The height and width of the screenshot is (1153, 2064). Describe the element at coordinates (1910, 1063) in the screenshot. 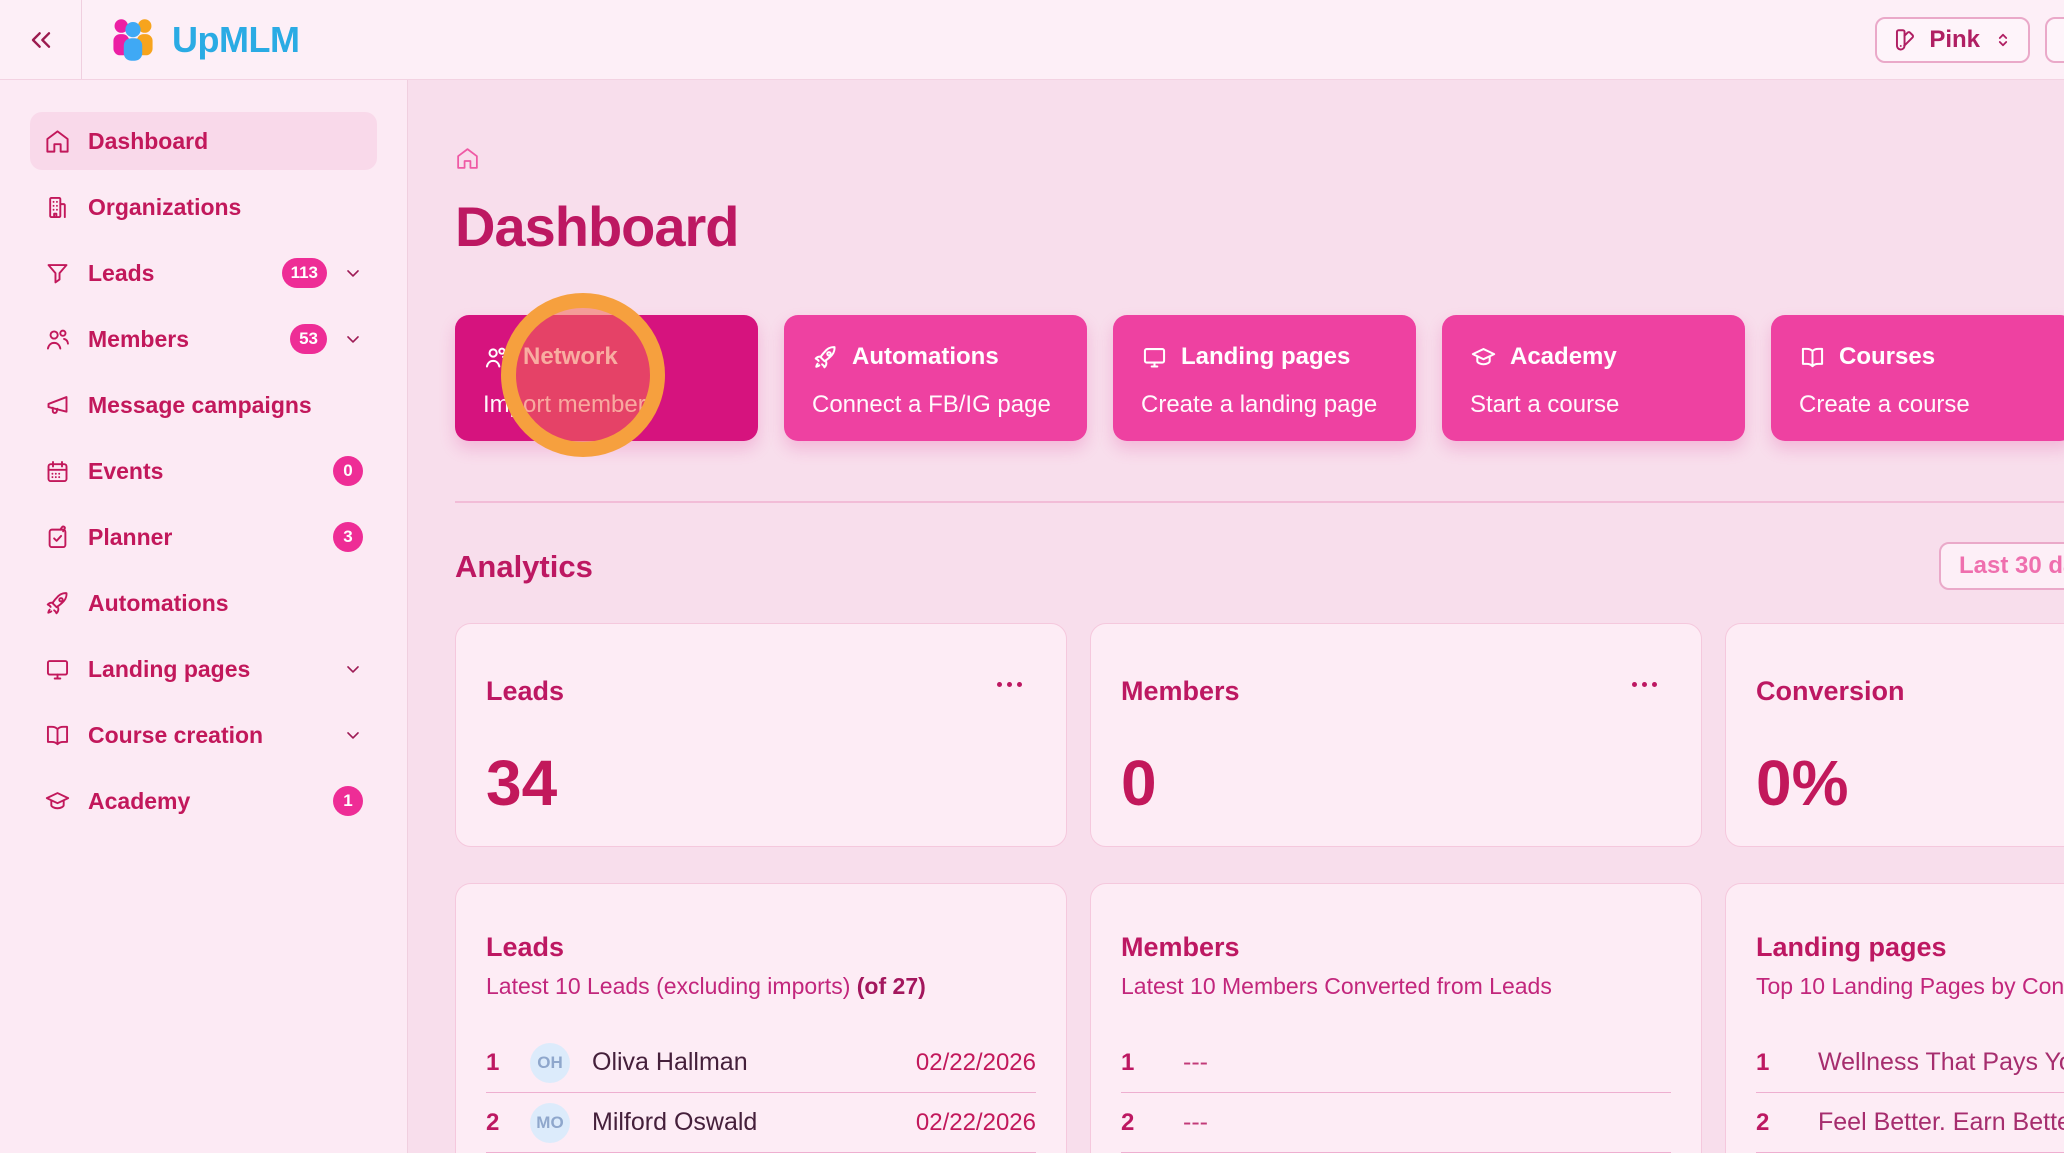

I see `landing-page-row: 1 Wellness That Pays You Back` at that location.